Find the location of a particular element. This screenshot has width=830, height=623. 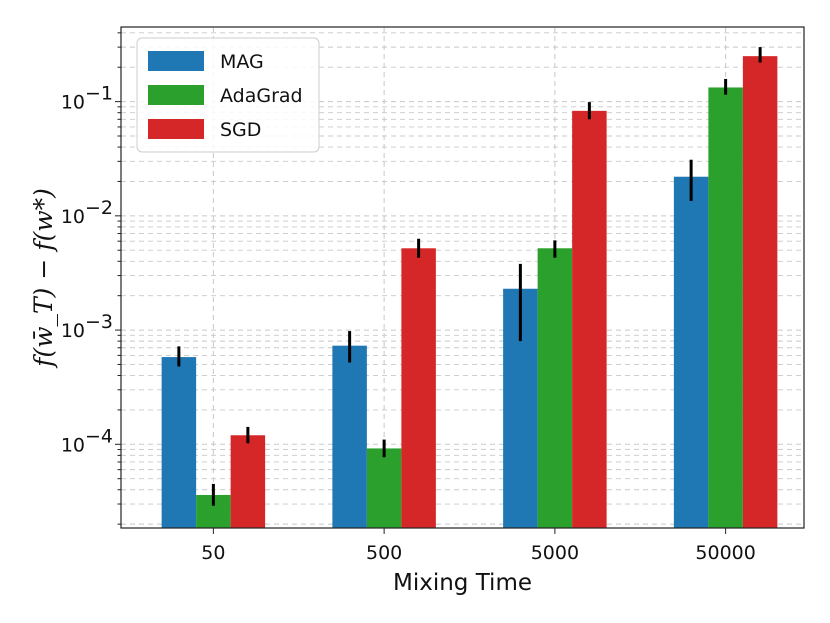

legend-label: SGD is located at coordinates (240, 130).